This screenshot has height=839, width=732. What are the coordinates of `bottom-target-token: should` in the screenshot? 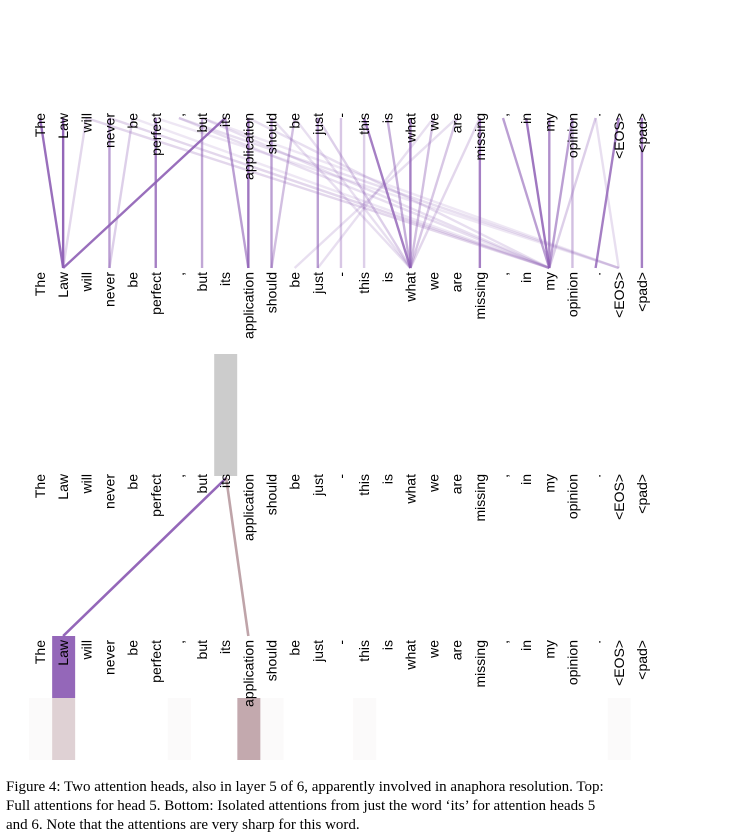 It's located at (272, 660).